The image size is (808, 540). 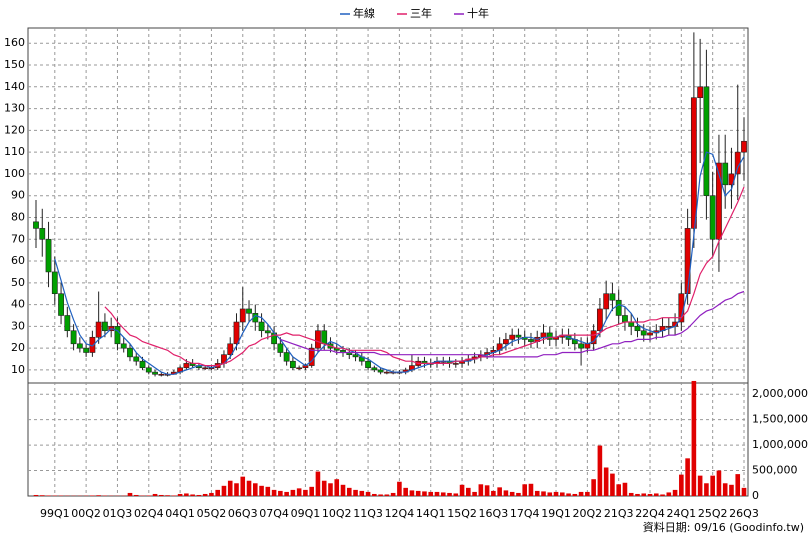 What do you see at coordinates (713, 513) in the screenshot?
I see `x-tick-label: 25Q2` at bounding box center [713, 513].